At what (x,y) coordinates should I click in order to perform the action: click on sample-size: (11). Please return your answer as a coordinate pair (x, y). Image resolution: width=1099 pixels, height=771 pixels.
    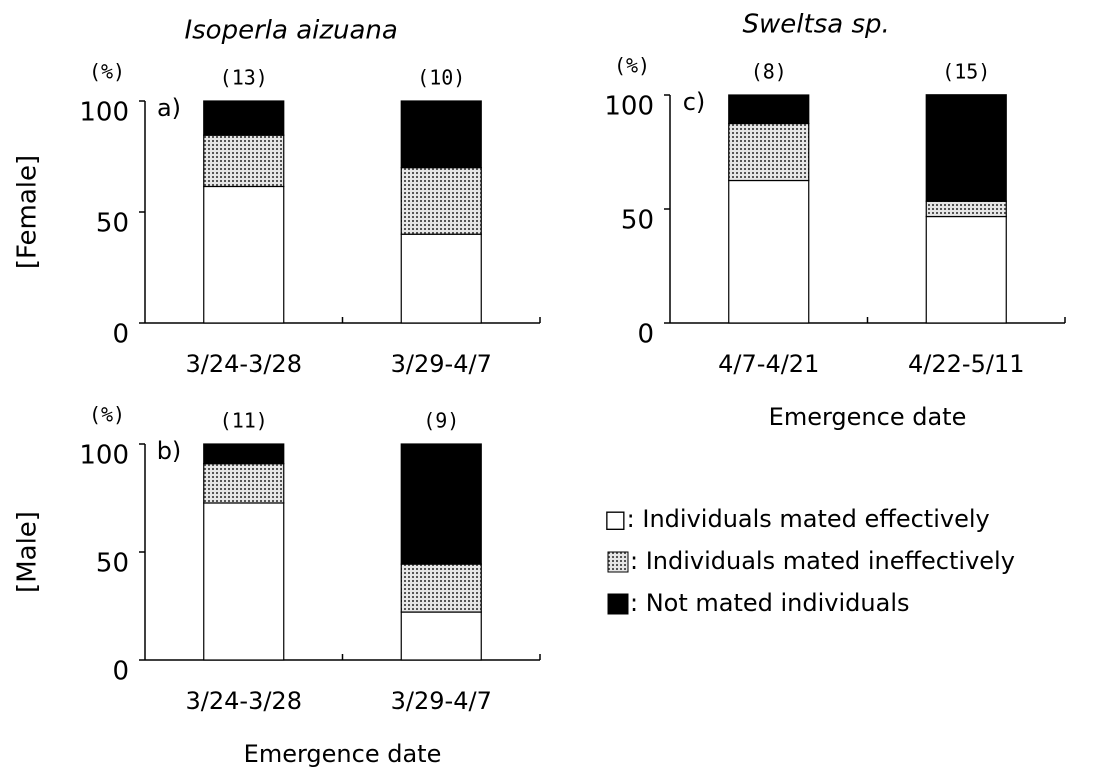
    Looking at the image, I should click on (244, 421).